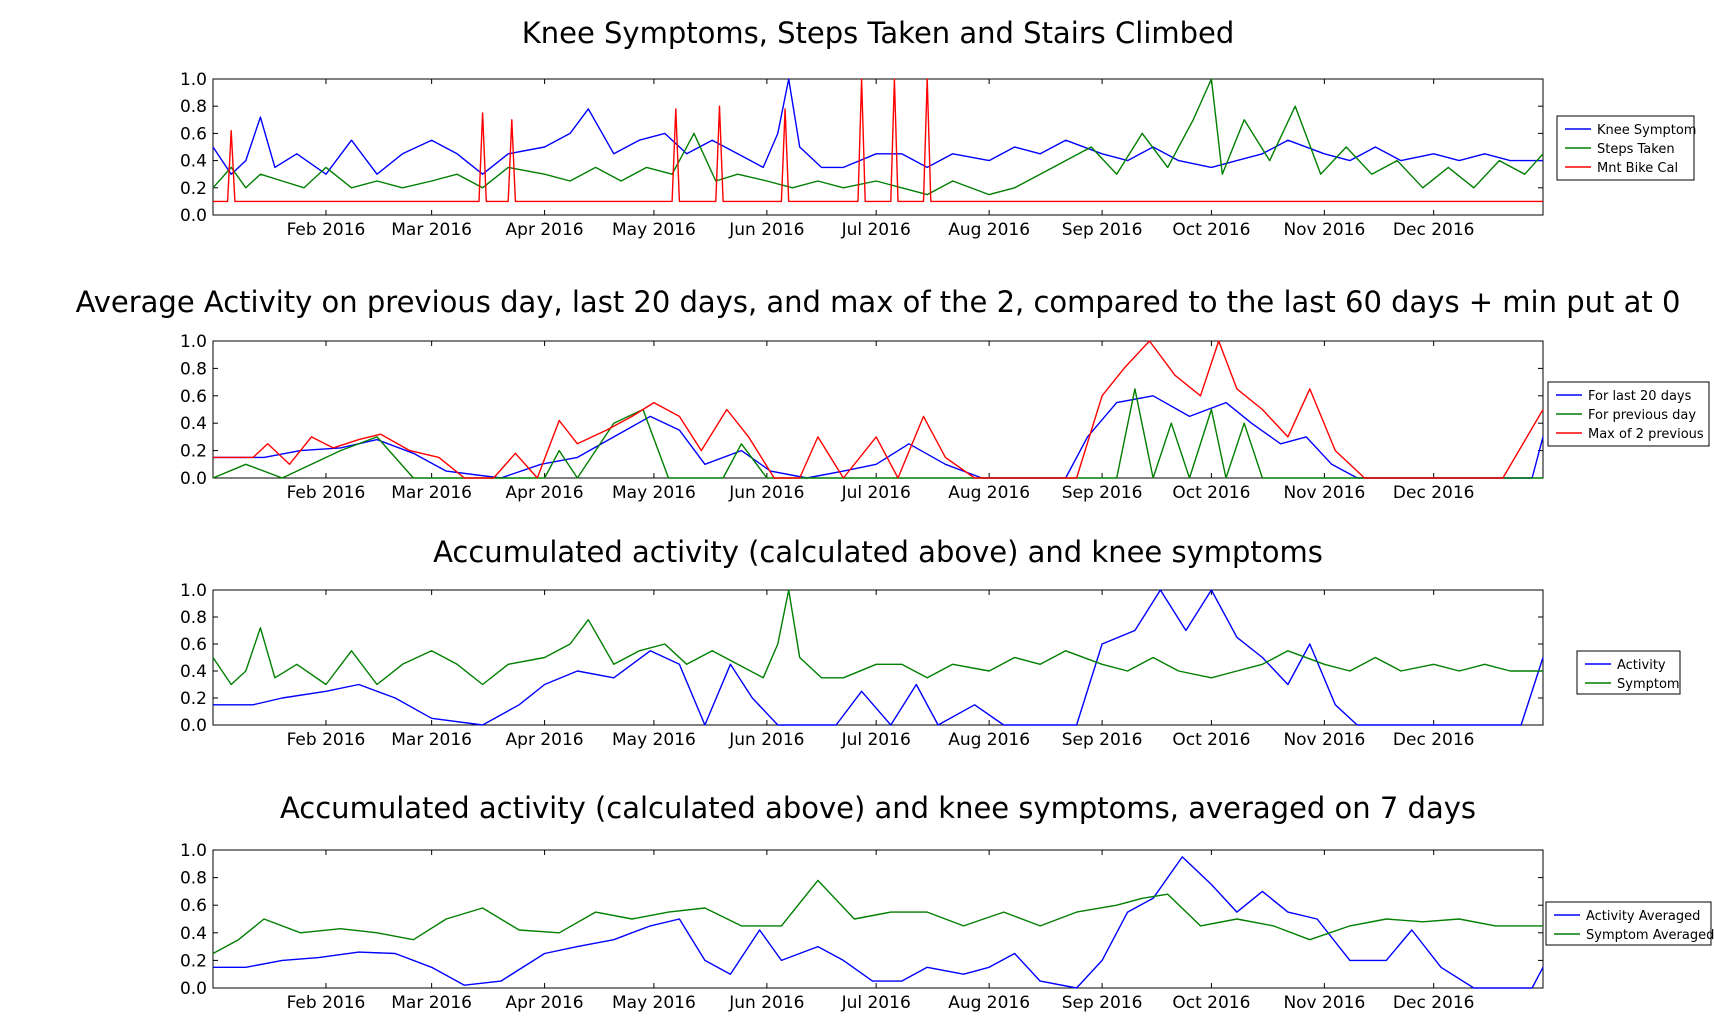 The image size is (1714, 1016). I want to click on series-line-max-of-2-previous, so click(878, 409).